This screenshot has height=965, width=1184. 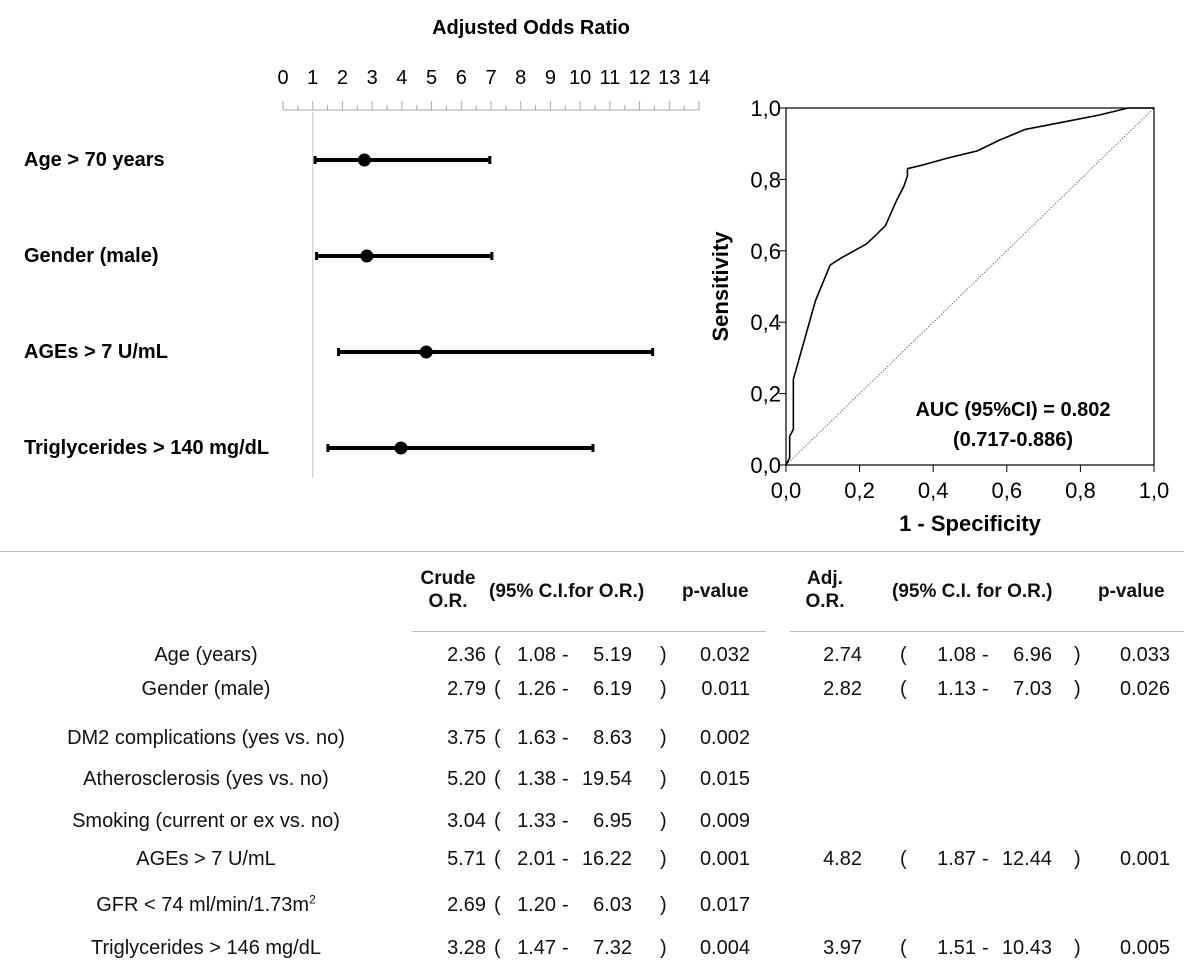 I want to click on forest-tick-label: 8, so click(x=520, y=78).